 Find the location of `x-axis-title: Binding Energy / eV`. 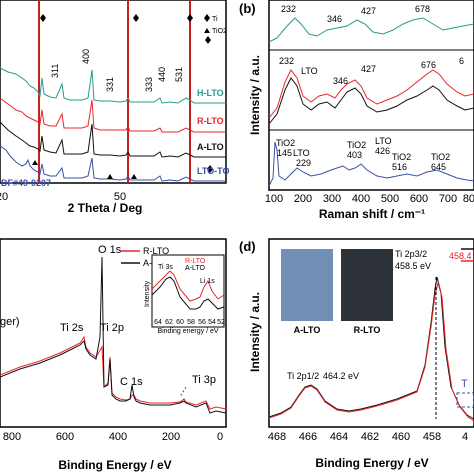

x-axis-title: Binding Energy / eV is located at coordinates (371, 463).